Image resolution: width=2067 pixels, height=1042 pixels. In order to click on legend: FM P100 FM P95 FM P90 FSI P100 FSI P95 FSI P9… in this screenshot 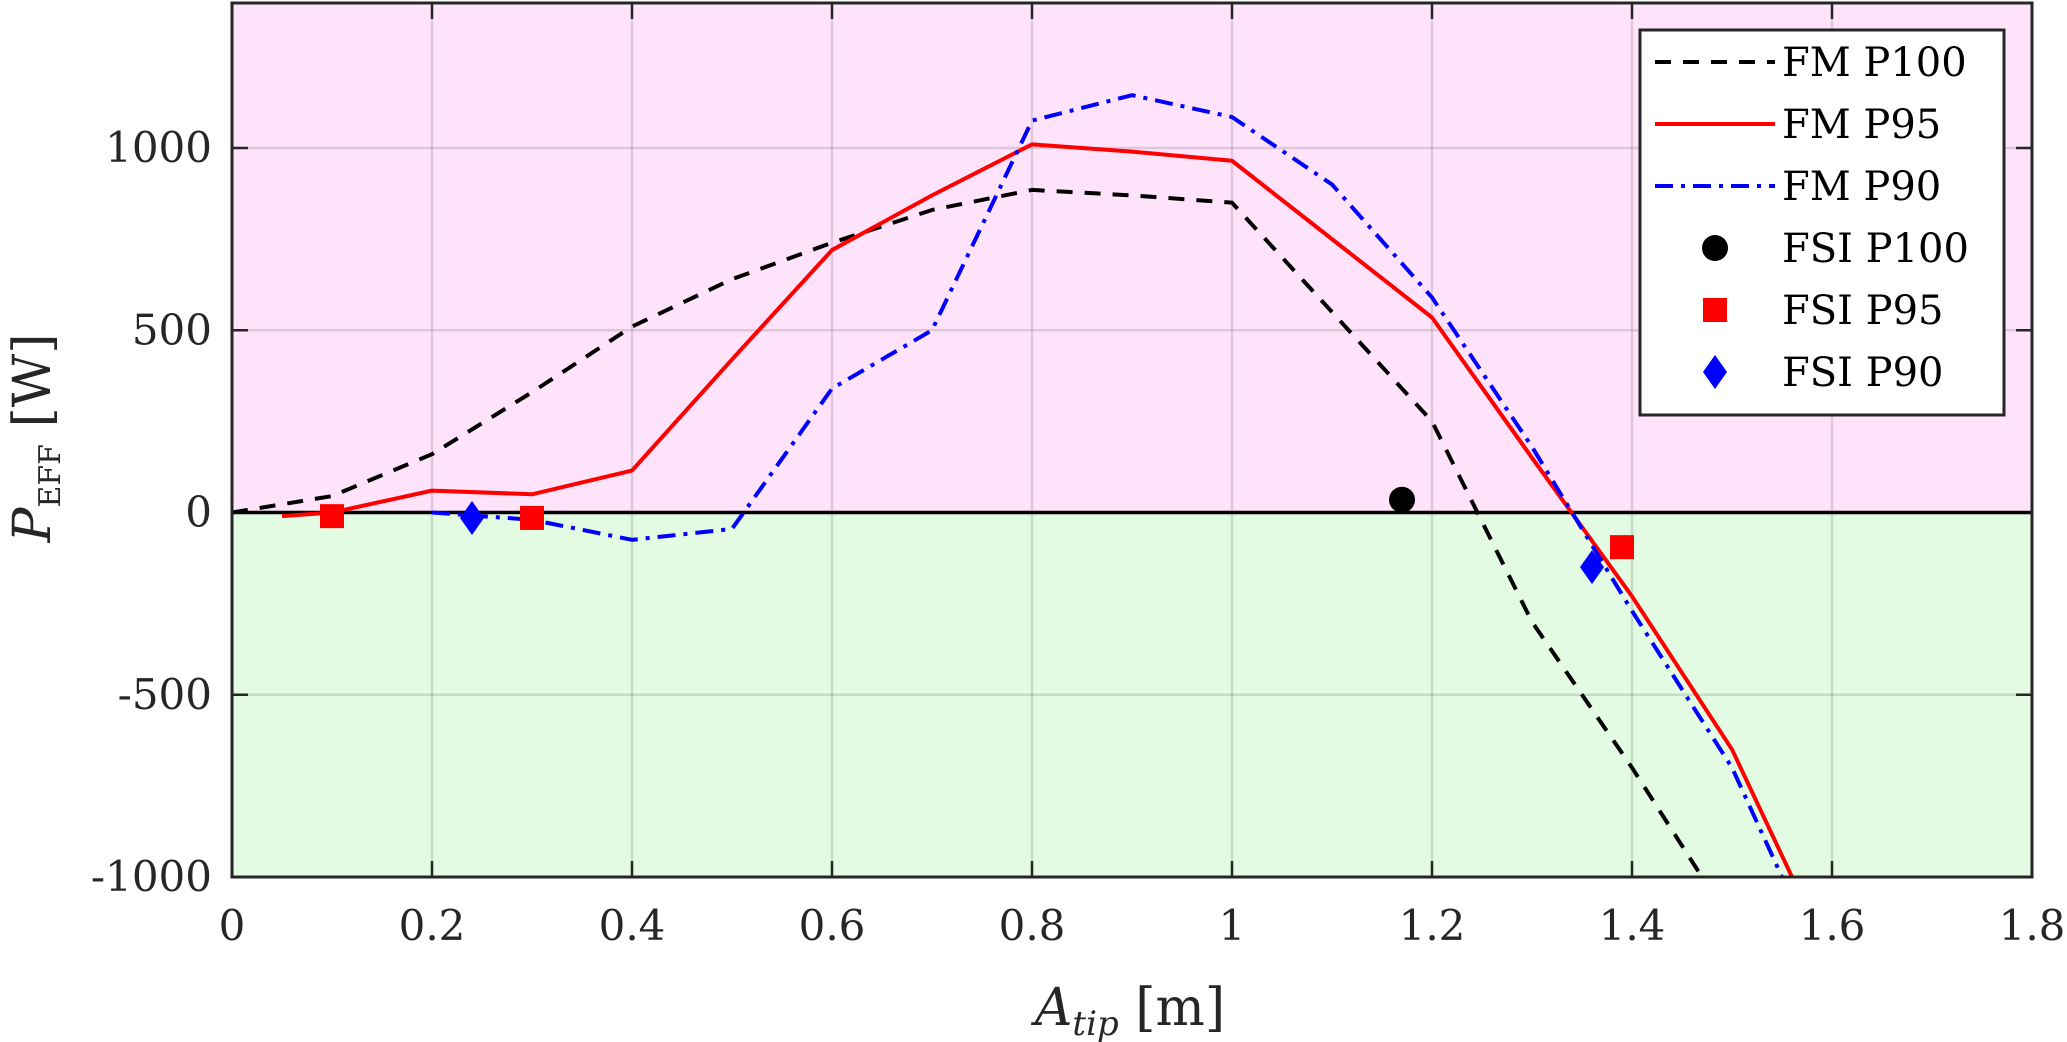, I will do `click(1822, 222)`.